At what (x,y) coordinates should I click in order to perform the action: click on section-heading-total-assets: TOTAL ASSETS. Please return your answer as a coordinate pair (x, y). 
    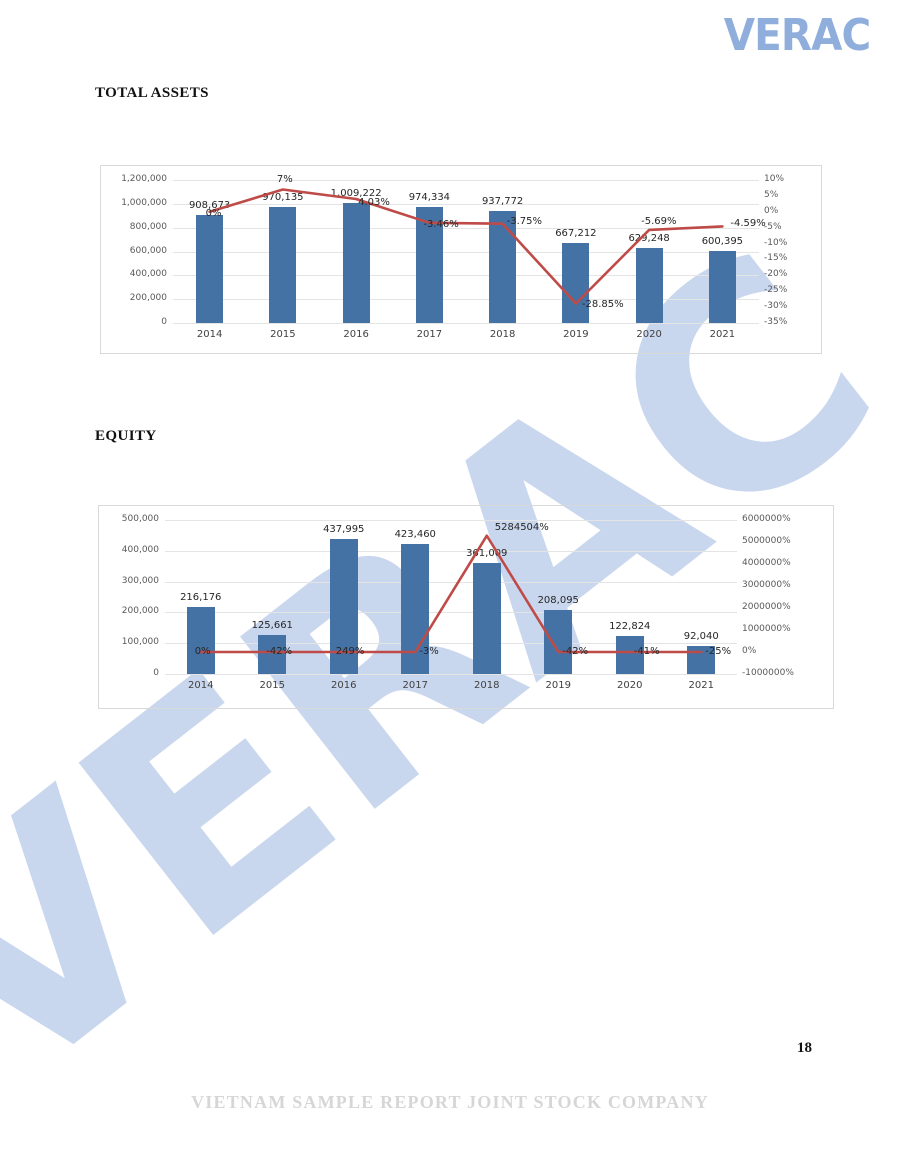
    Looking at the image, I should click on (152, 93).